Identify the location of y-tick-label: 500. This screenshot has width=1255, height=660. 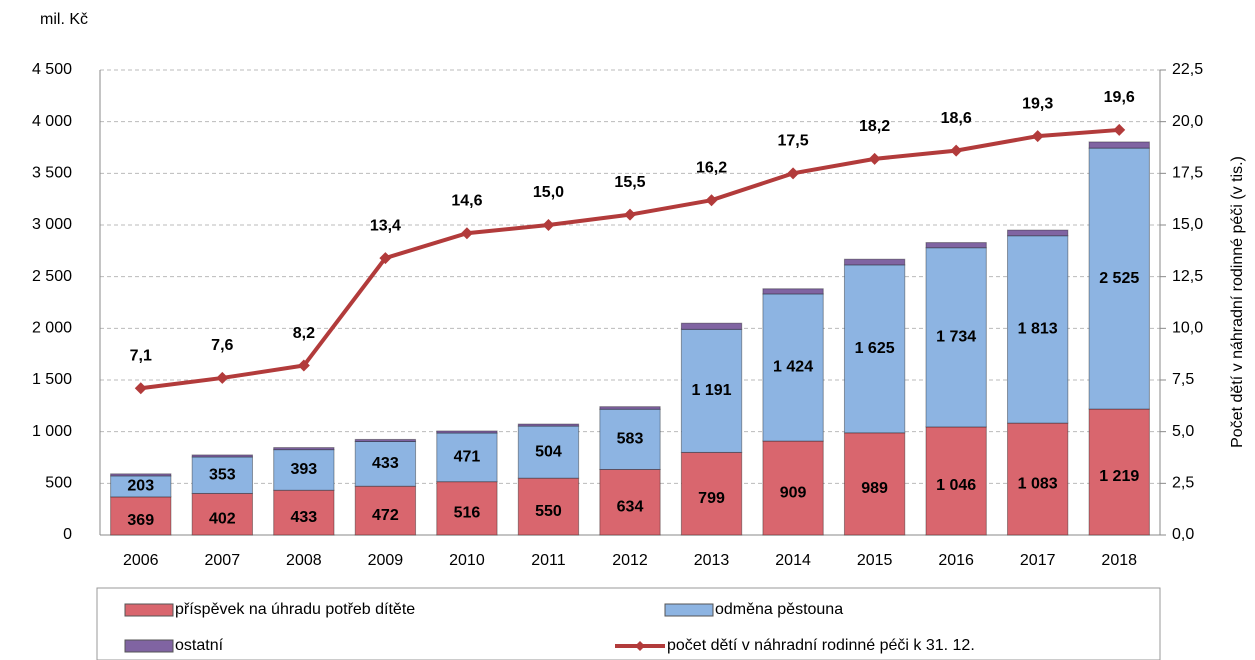
(58, 483).